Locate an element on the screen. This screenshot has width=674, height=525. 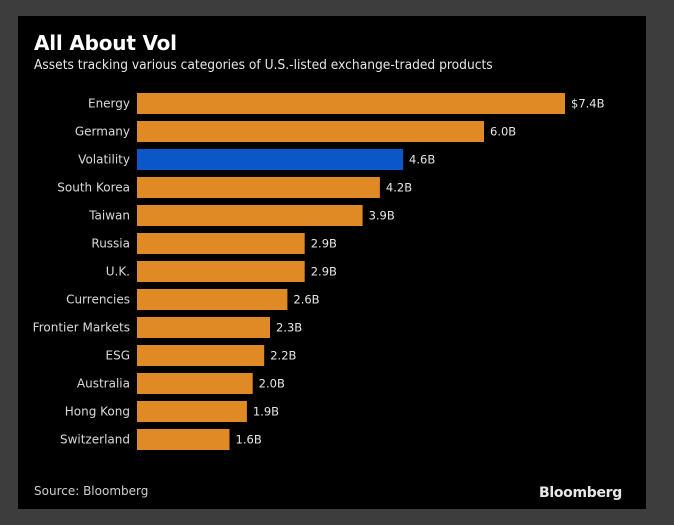
bar-germany is located at coordinates (310, 131).